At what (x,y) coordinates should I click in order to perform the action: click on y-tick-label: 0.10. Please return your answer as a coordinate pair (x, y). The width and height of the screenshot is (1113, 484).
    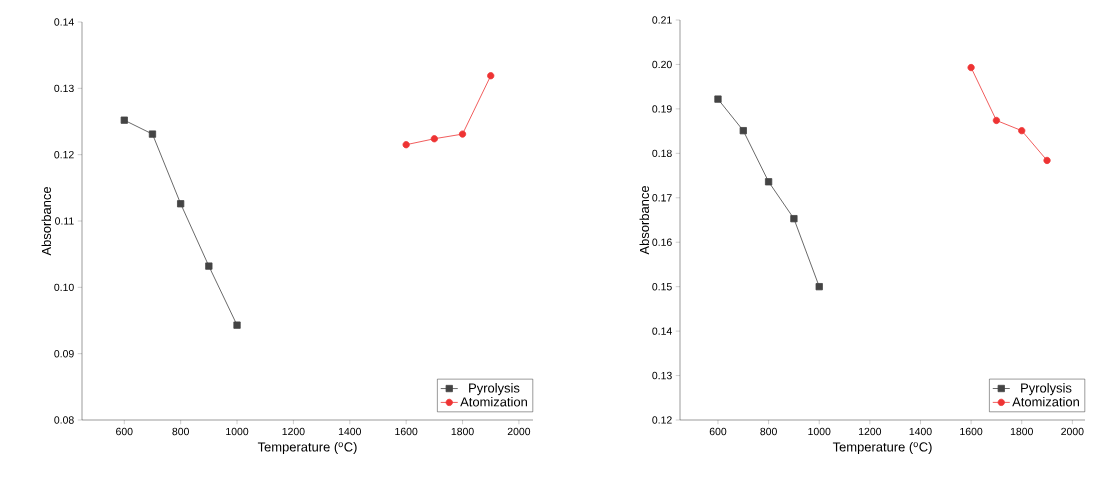
    Looking at the image, I should click on (64, 287).